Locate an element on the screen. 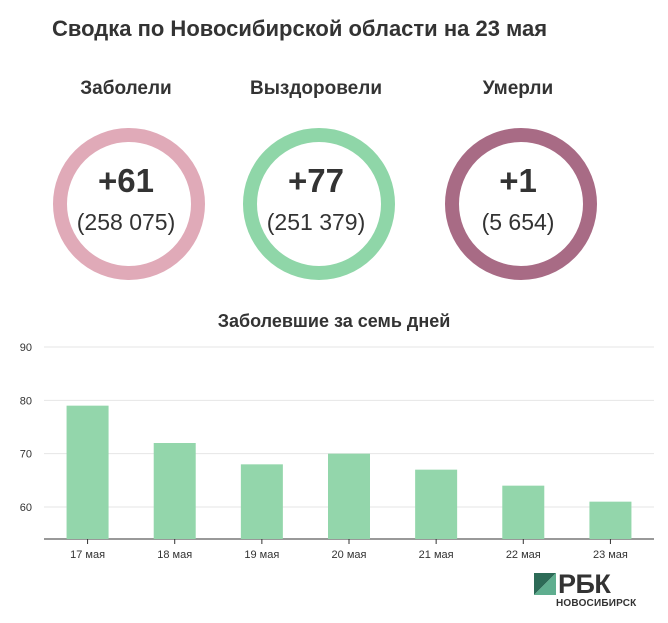 The image size is (668, 623). stat-delta: +1 is located at coordinates (518, 180).